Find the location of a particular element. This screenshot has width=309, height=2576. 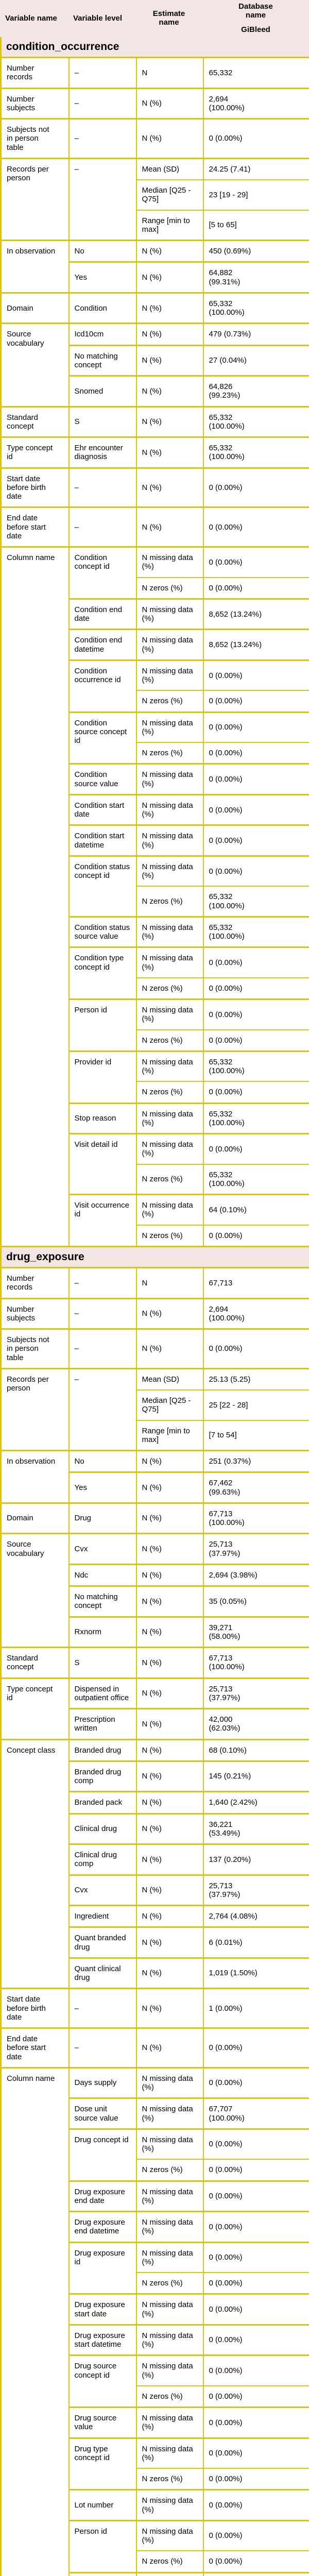

table-row: Number records – N 65,332 is located at coordinates (154, 73).